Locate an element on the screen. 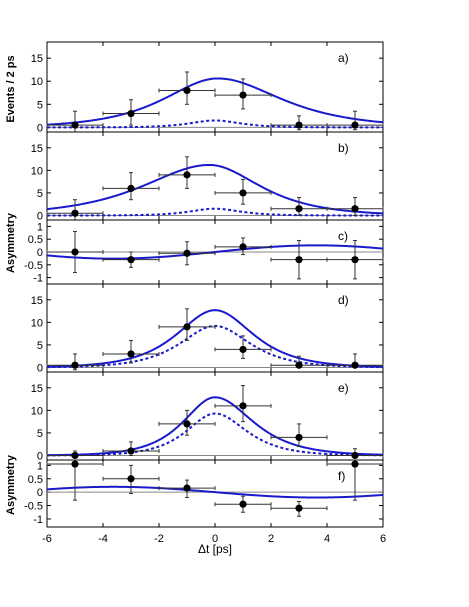  y-axis-title-events: Events / 2 ps is located at coordinates (11, 88).